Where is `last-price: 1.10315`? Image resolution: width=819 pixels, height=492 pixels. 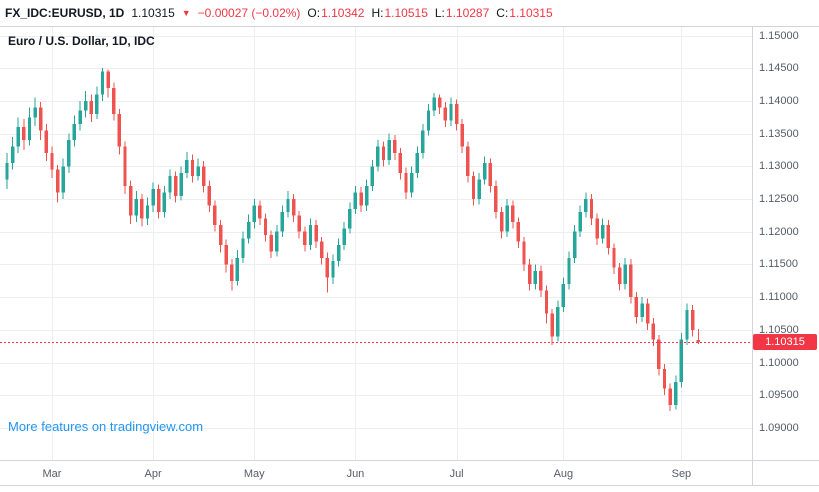
last-price: 1.10315 is located at coordinates (153, 13).